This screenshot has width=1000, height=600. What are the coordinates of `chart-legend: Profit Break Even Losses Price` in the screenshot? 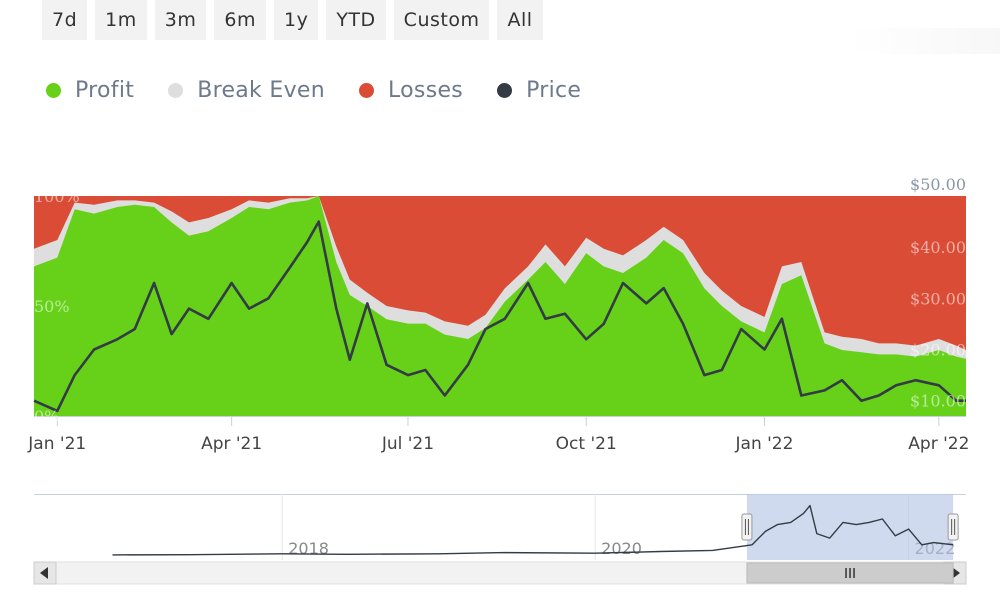 It's located at (313, 90).